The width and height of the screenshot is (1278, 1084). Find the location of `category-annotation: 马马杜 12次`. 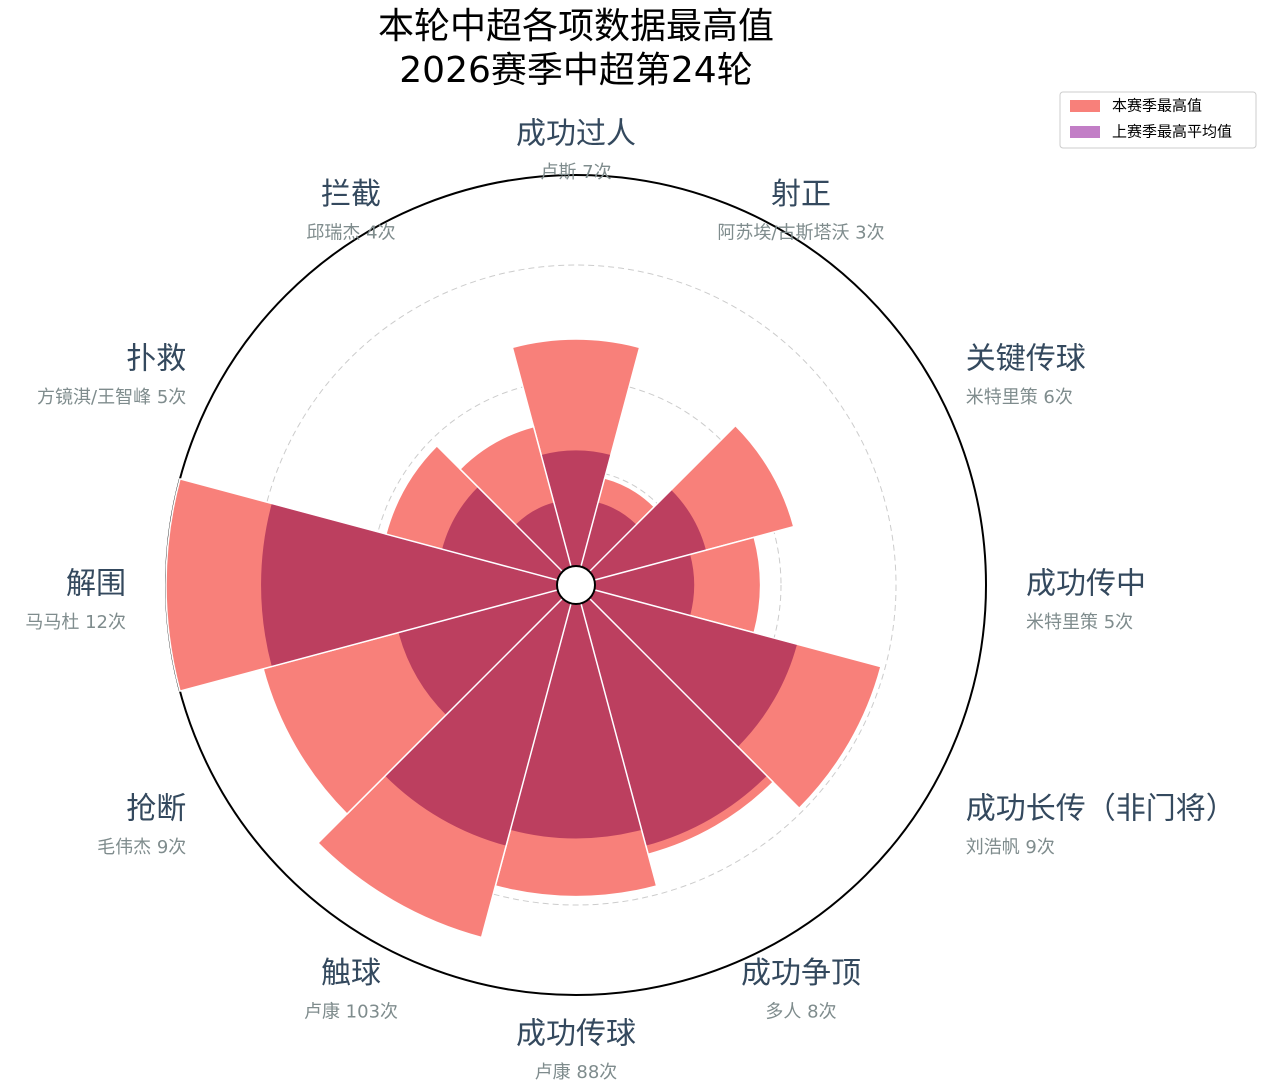

category-annotation: 马马杜 12次 is located at coordinates (75, 622).